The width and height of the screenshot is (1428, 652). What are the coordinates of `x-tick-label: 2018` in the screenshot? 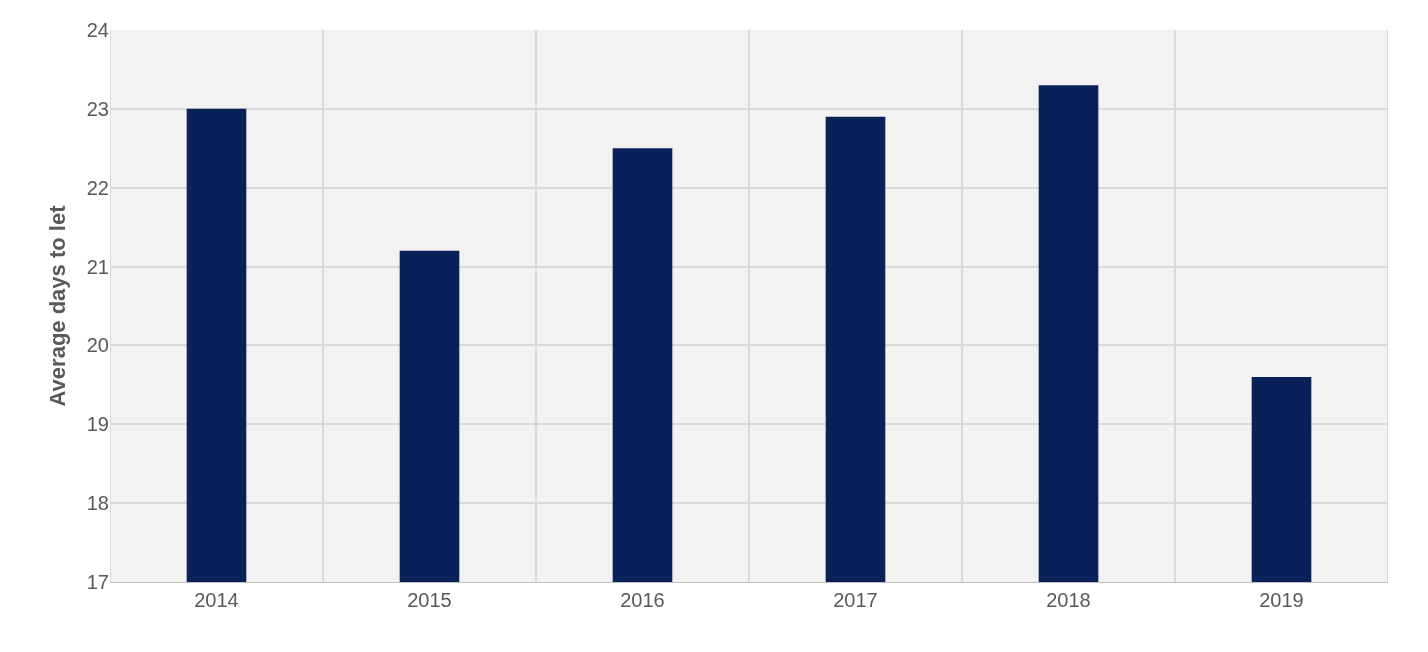 It's located at (1068, 600).